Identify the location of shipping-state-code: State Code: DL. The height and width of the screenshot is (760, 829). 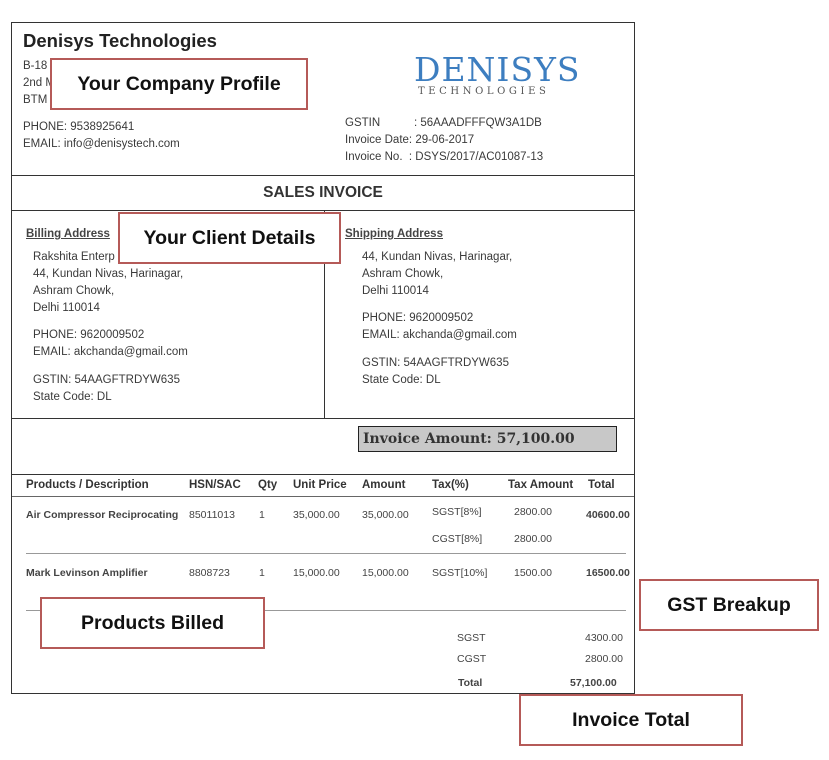
(401, 380).